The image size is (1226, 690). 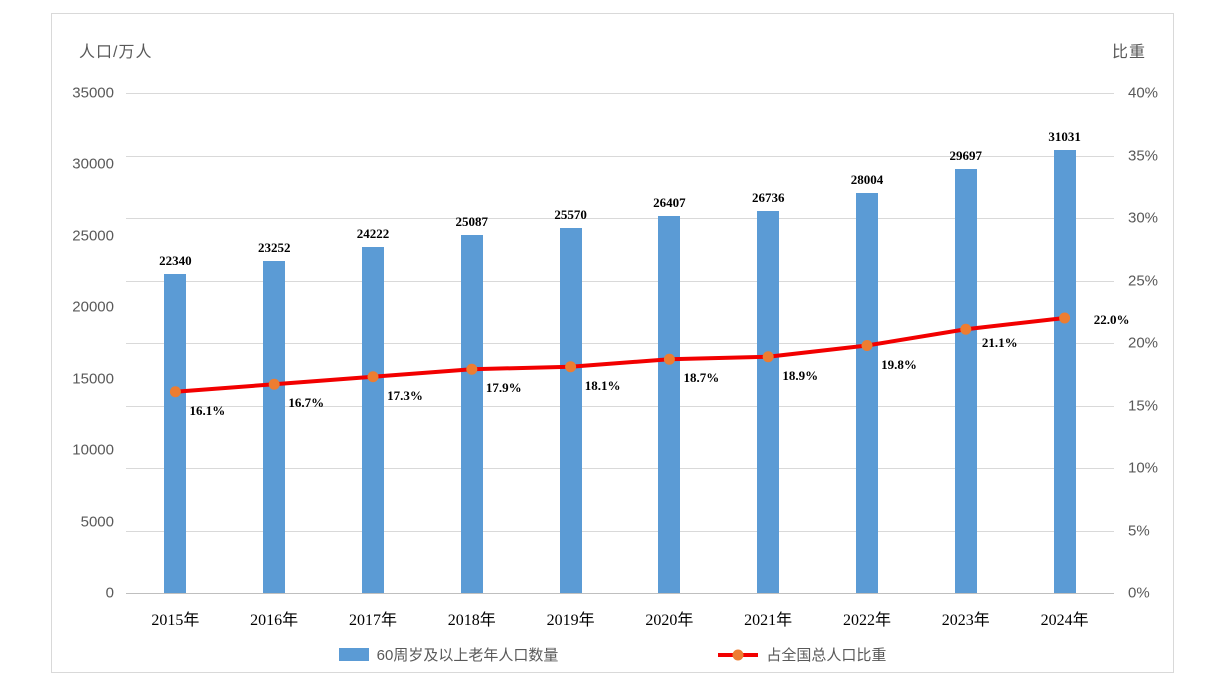 I want to click on bar-value-label: 23252, so click(x=274, y=247).